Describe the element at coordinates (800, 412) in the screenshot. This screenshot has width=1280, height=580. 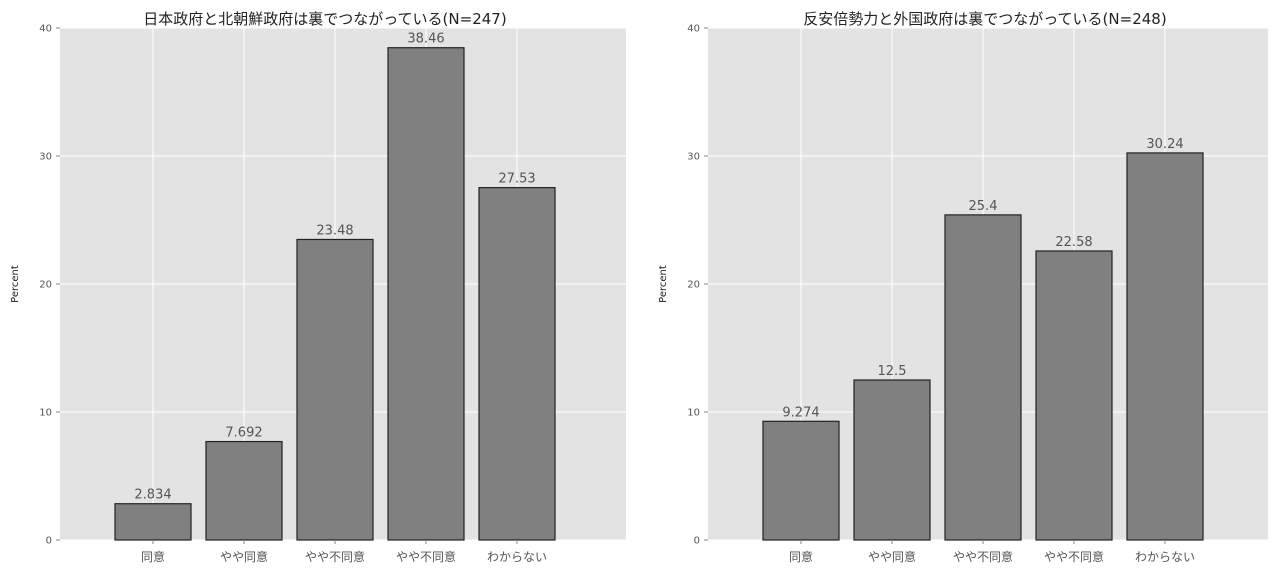
I see `chart2-value-label: 9.274` at that location.